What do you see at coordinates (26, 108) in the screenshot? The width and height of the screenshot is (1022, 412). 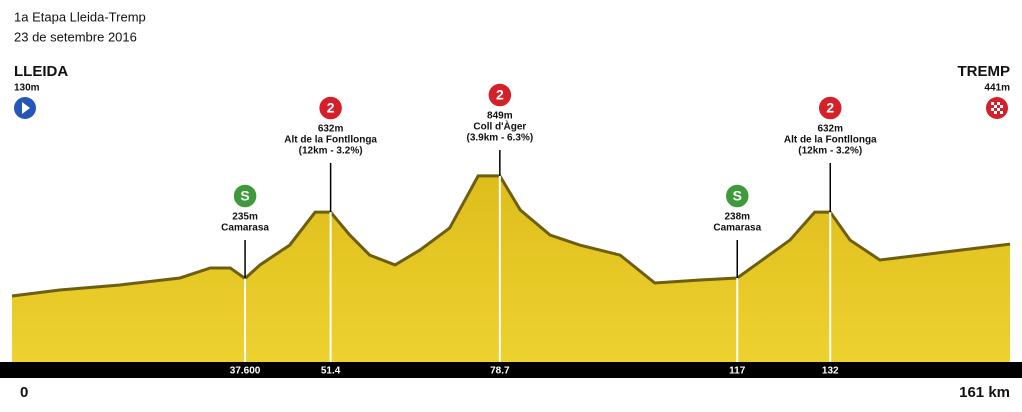 I see `start-arrow` at bounding box center [26, 108].